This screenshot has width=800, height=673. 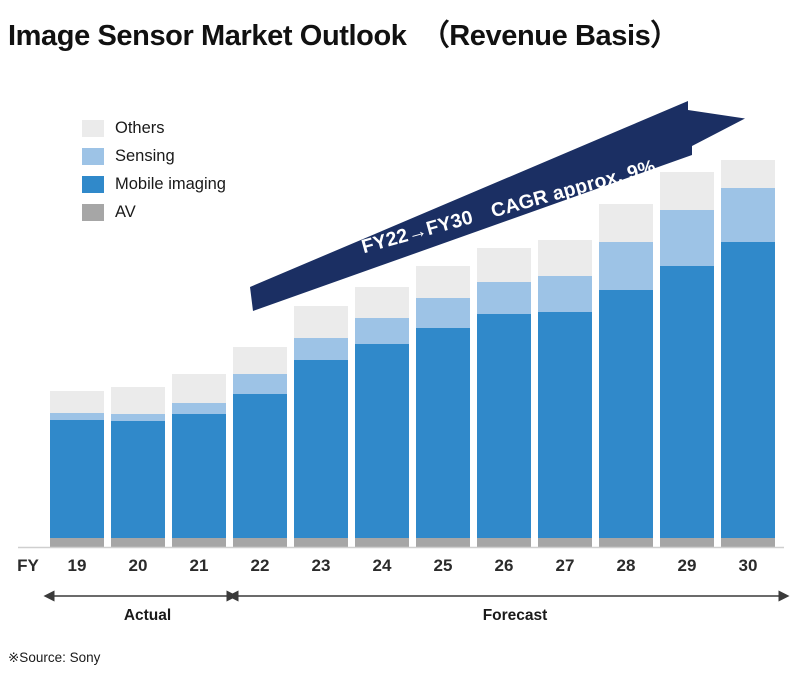 What do you see at coordinates (93, 212) in the screenshot?
I see `legend-swatch-av-icon` at bounding box center [93, 212].